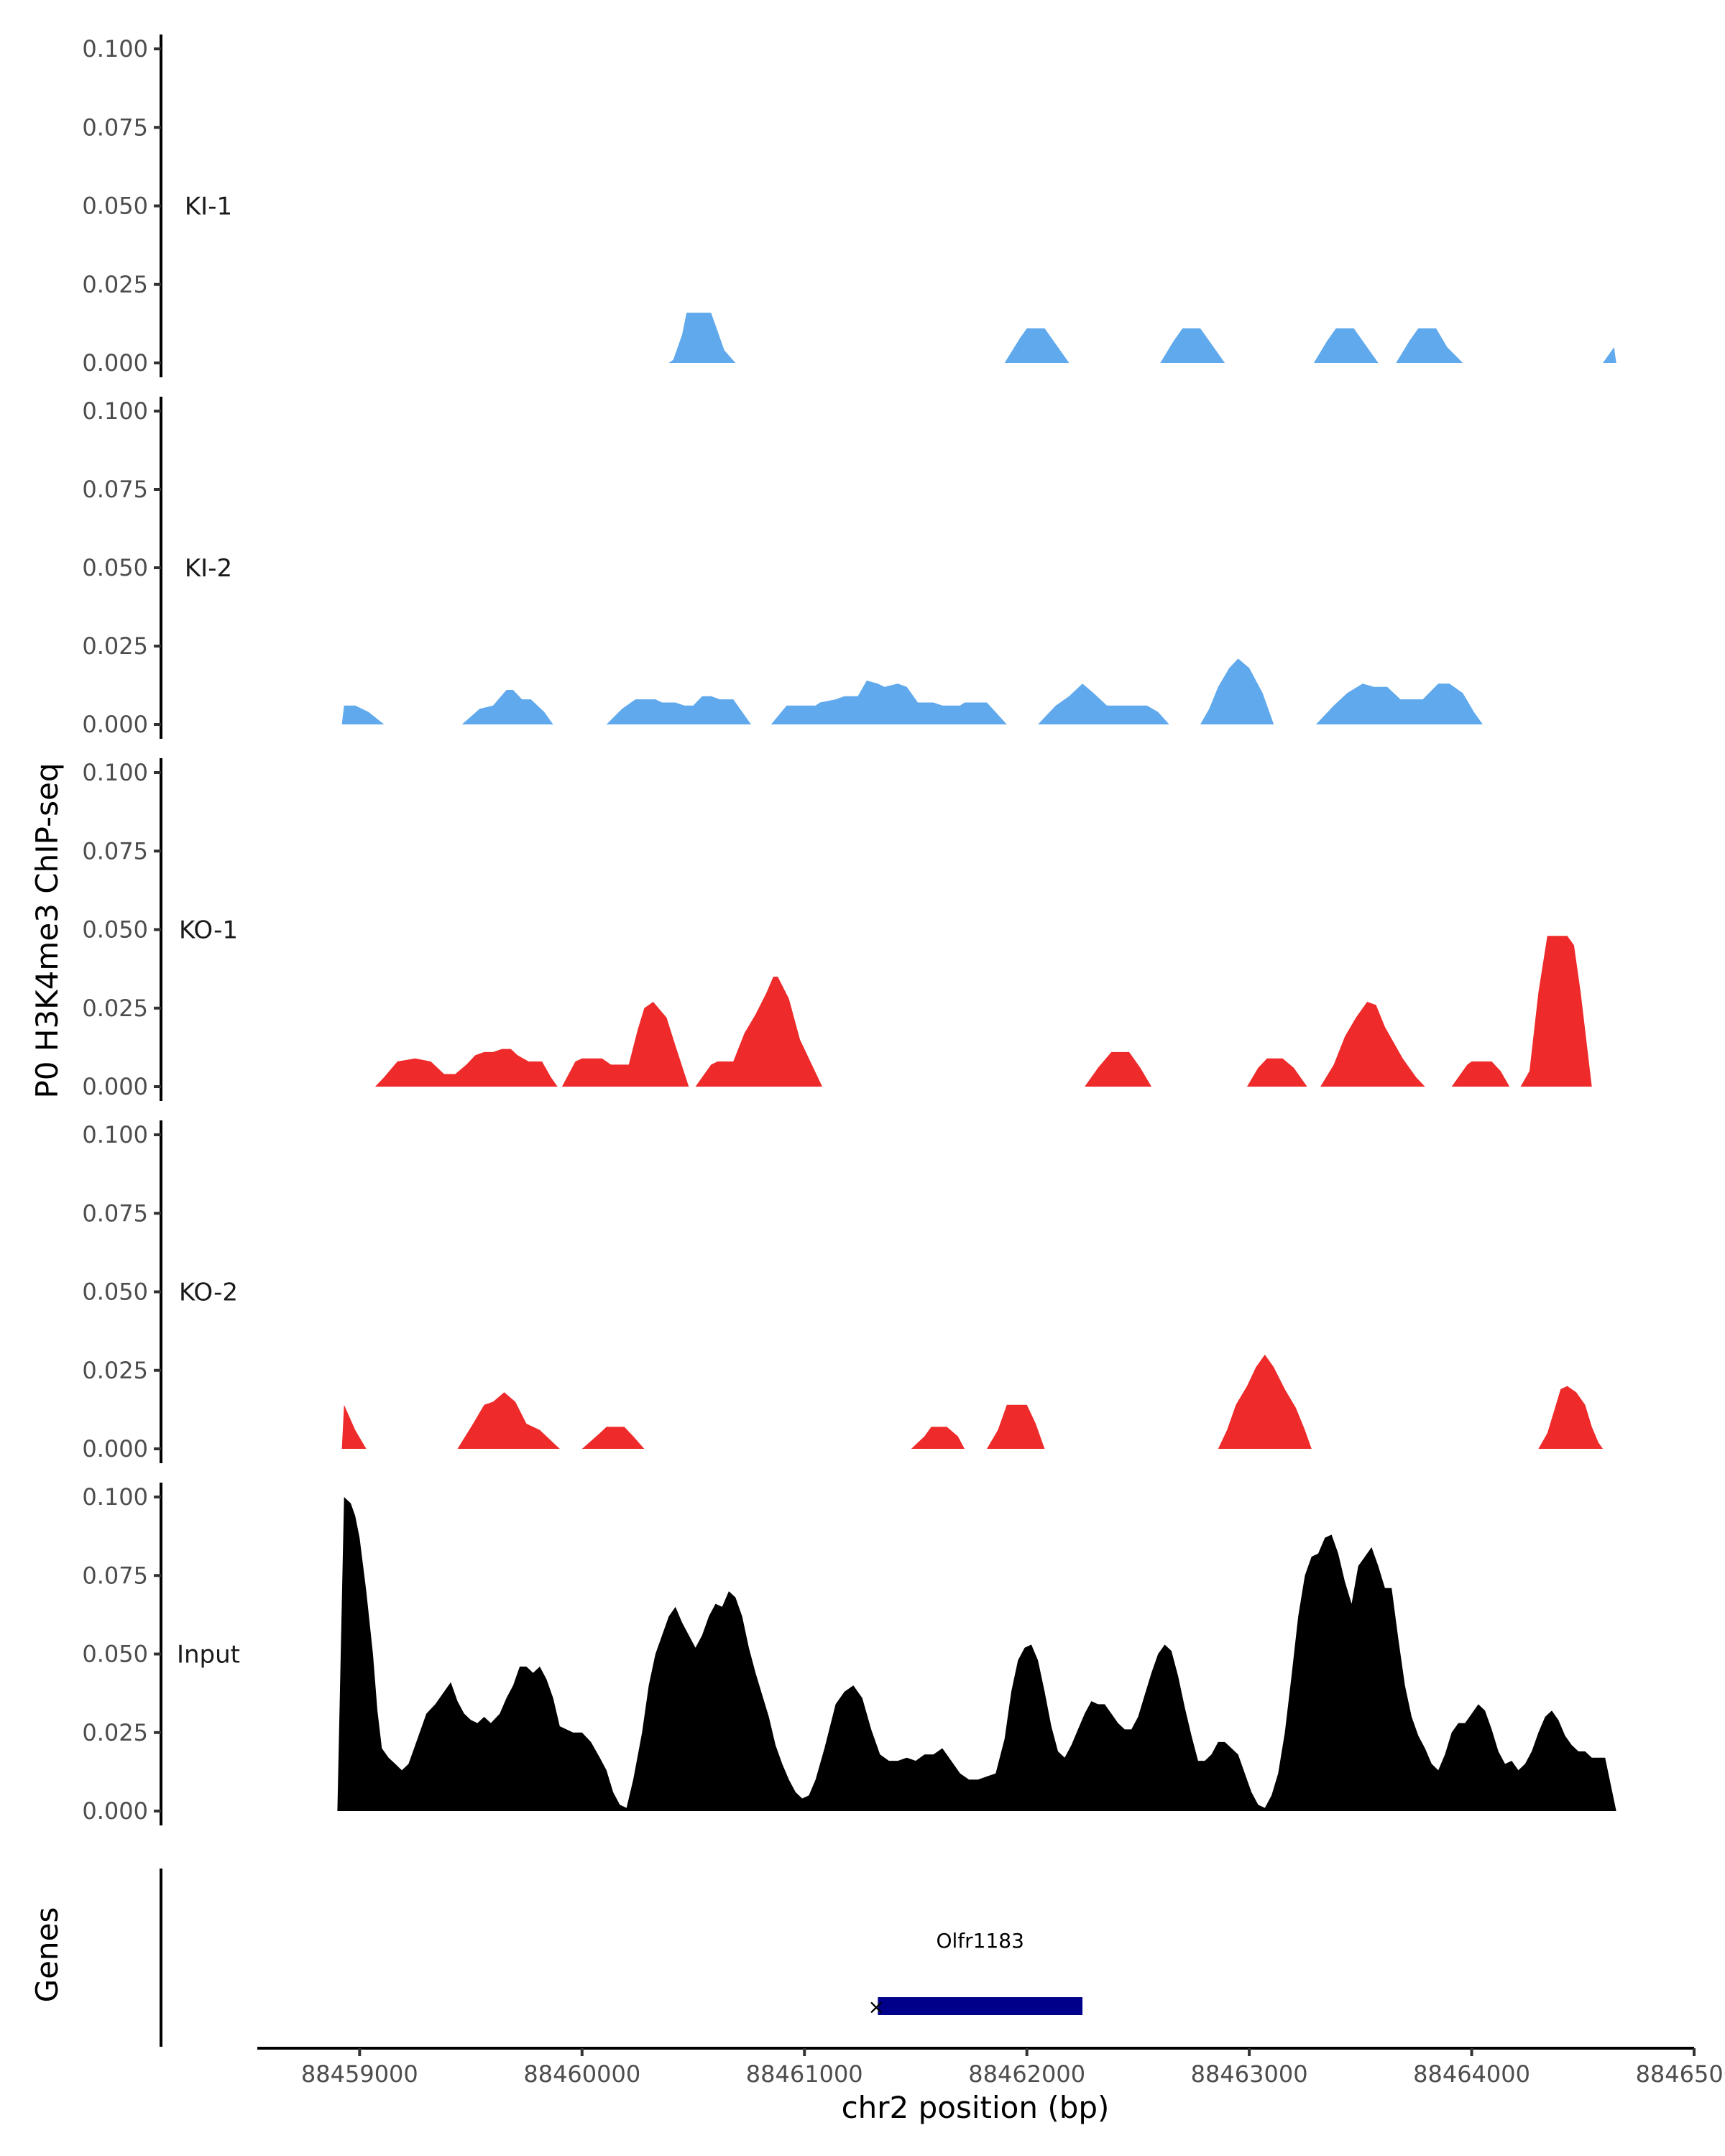 This screenshot has width=1725, height=2156. What do you see at coordinates (359, 2074) in the screenshot?
I see `x-tick-label: 88459000` at bounding box center [359, 2074].